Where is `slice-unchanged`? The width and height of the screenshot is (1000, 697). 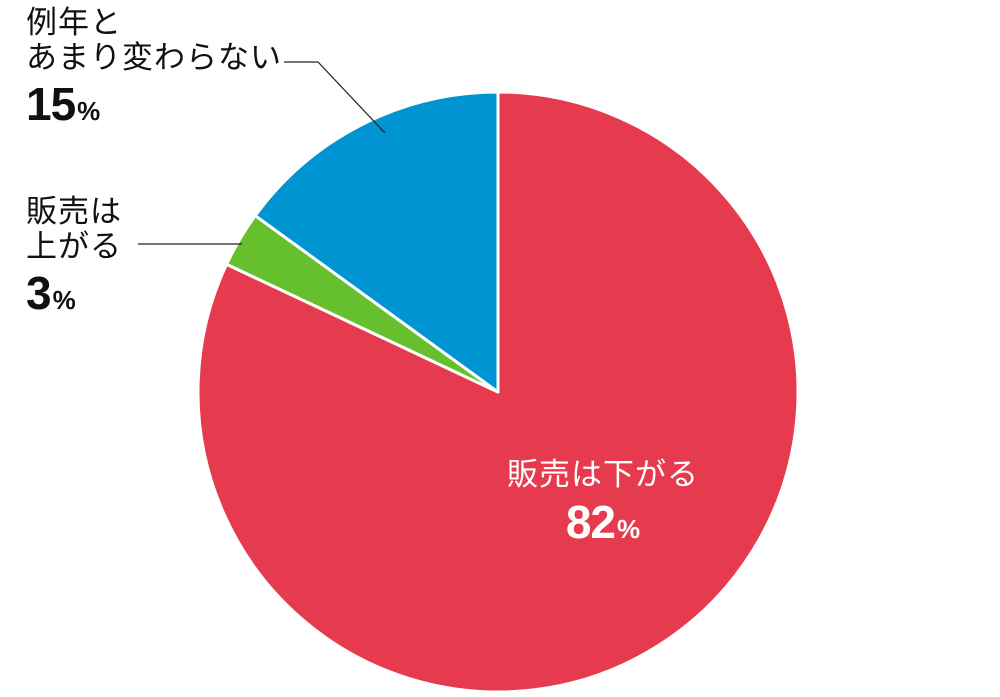
slice-unchanged is located at coordinates (376, 242).